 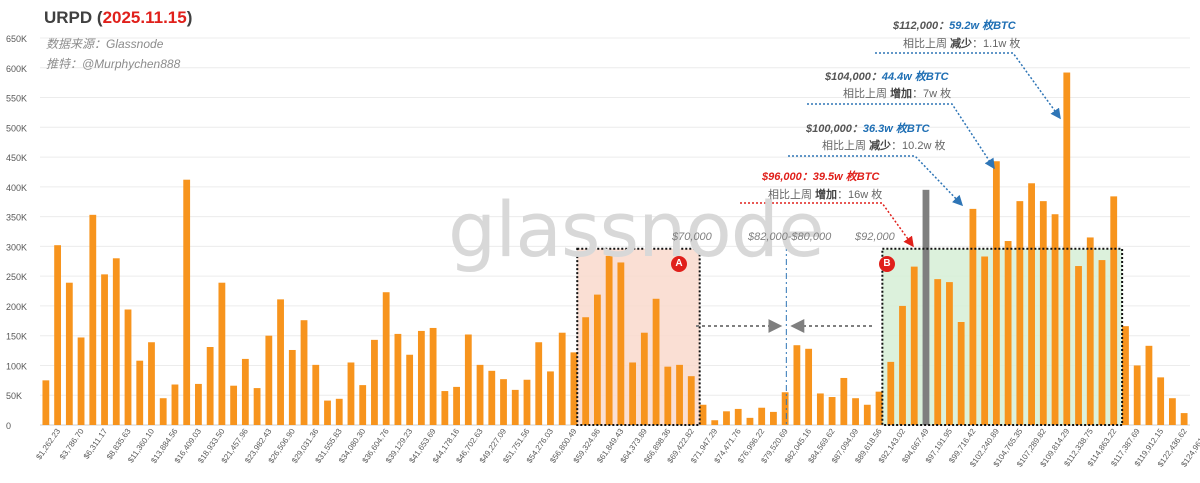 I want to click on y-tick-label: 0, so click(x=8, y=426).